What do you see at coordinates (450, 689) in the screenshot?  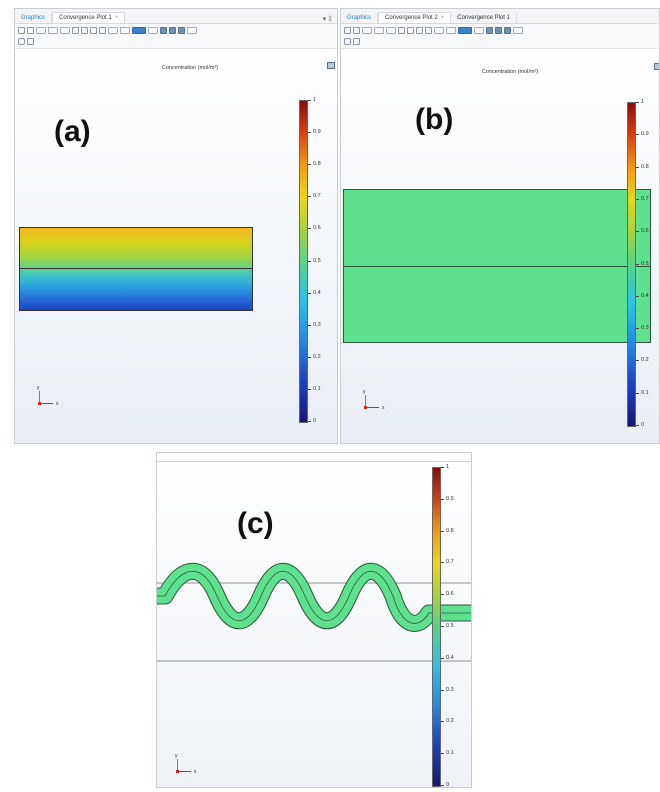 I see `colorbar-tick-label: 0.3` at bounding box center [450, 689].